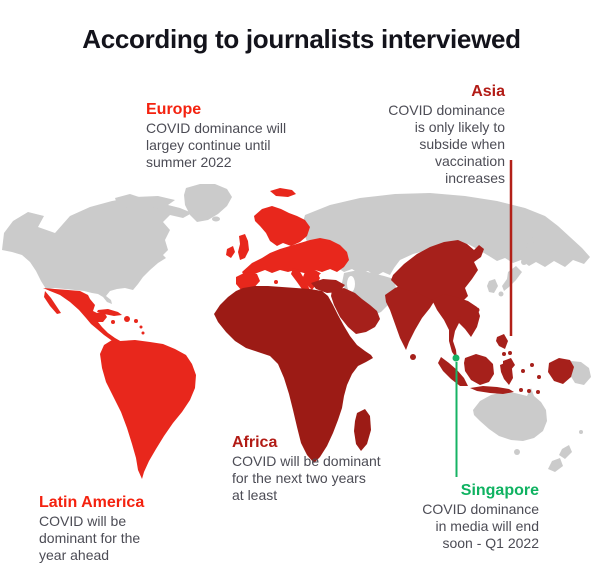 The width and height of the screenshot is (603, 581). What do you see at coordinates (119, 383) in the screenshot?
I see `region-latin-america` at bounding box center [119, 383].